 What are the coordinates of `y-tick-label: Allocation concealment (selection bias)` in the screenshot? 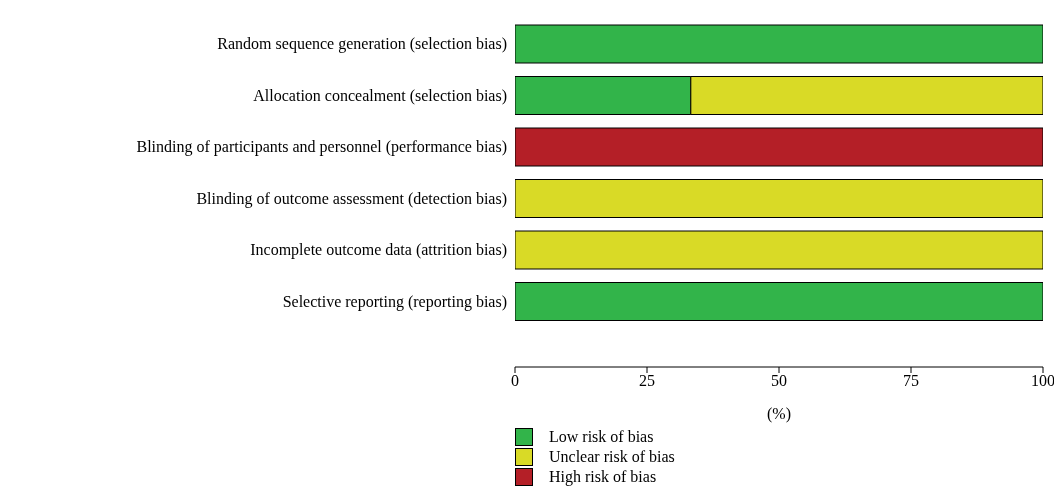 It's located at (380, 95).